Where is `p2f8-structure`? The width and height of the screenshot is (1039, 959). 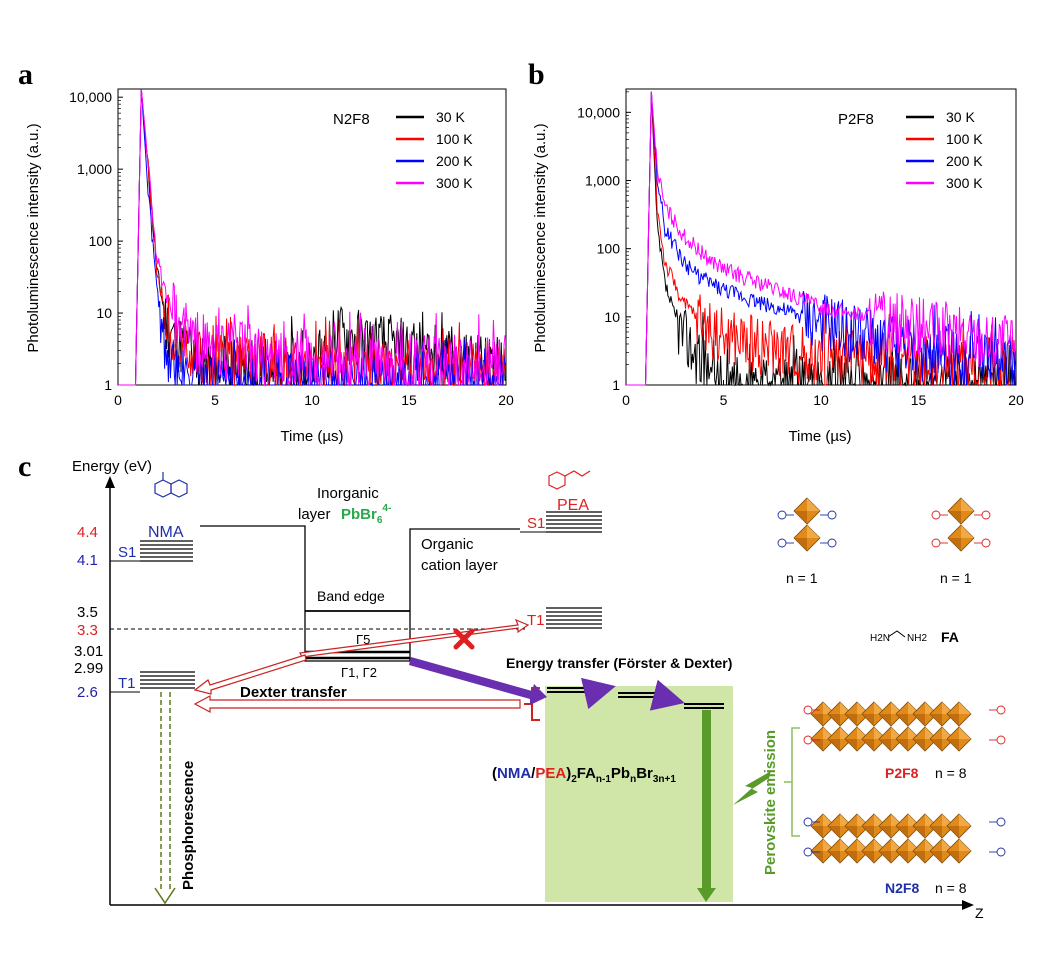
p2f8-structure is located at coordinates (904, 726).